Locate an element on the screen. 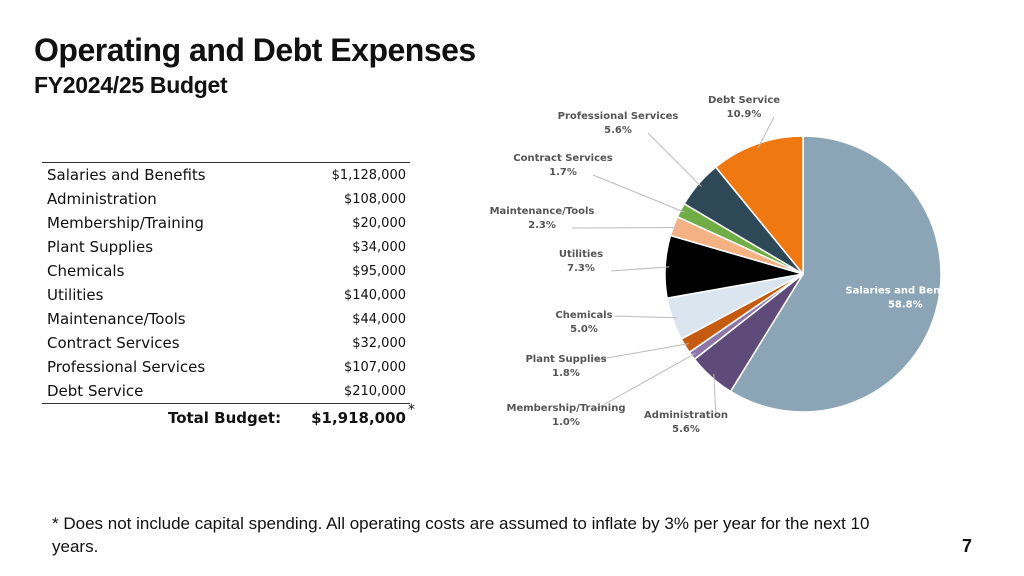 The width and height of the screenshot is (1024, 576). total-amount: $1,918,000 is located at coordinates (358, 418).